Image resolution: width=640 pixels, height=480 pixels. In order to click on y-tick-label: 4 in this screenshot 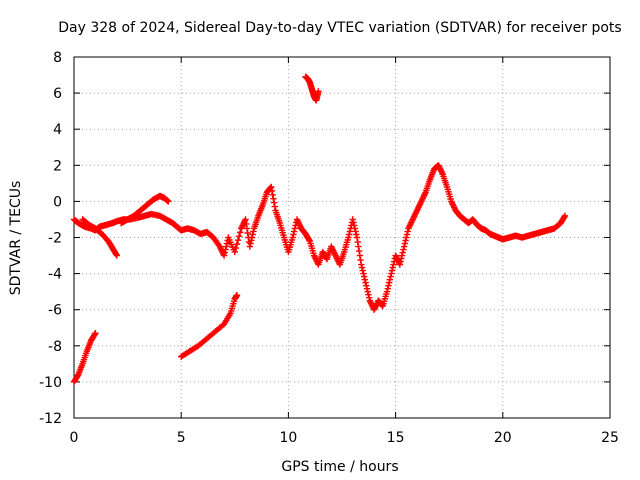, I will do `click(57, 130)`.